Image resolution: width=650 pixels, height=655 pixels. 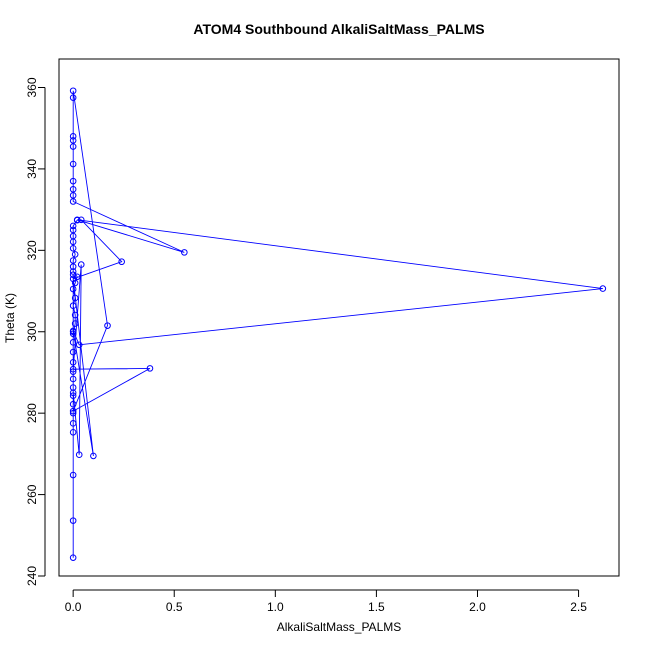 What do you see at coordinates (32, 87) in the screenshot?
I see `y-tick-label: 360` at bounding box center [32, 87].